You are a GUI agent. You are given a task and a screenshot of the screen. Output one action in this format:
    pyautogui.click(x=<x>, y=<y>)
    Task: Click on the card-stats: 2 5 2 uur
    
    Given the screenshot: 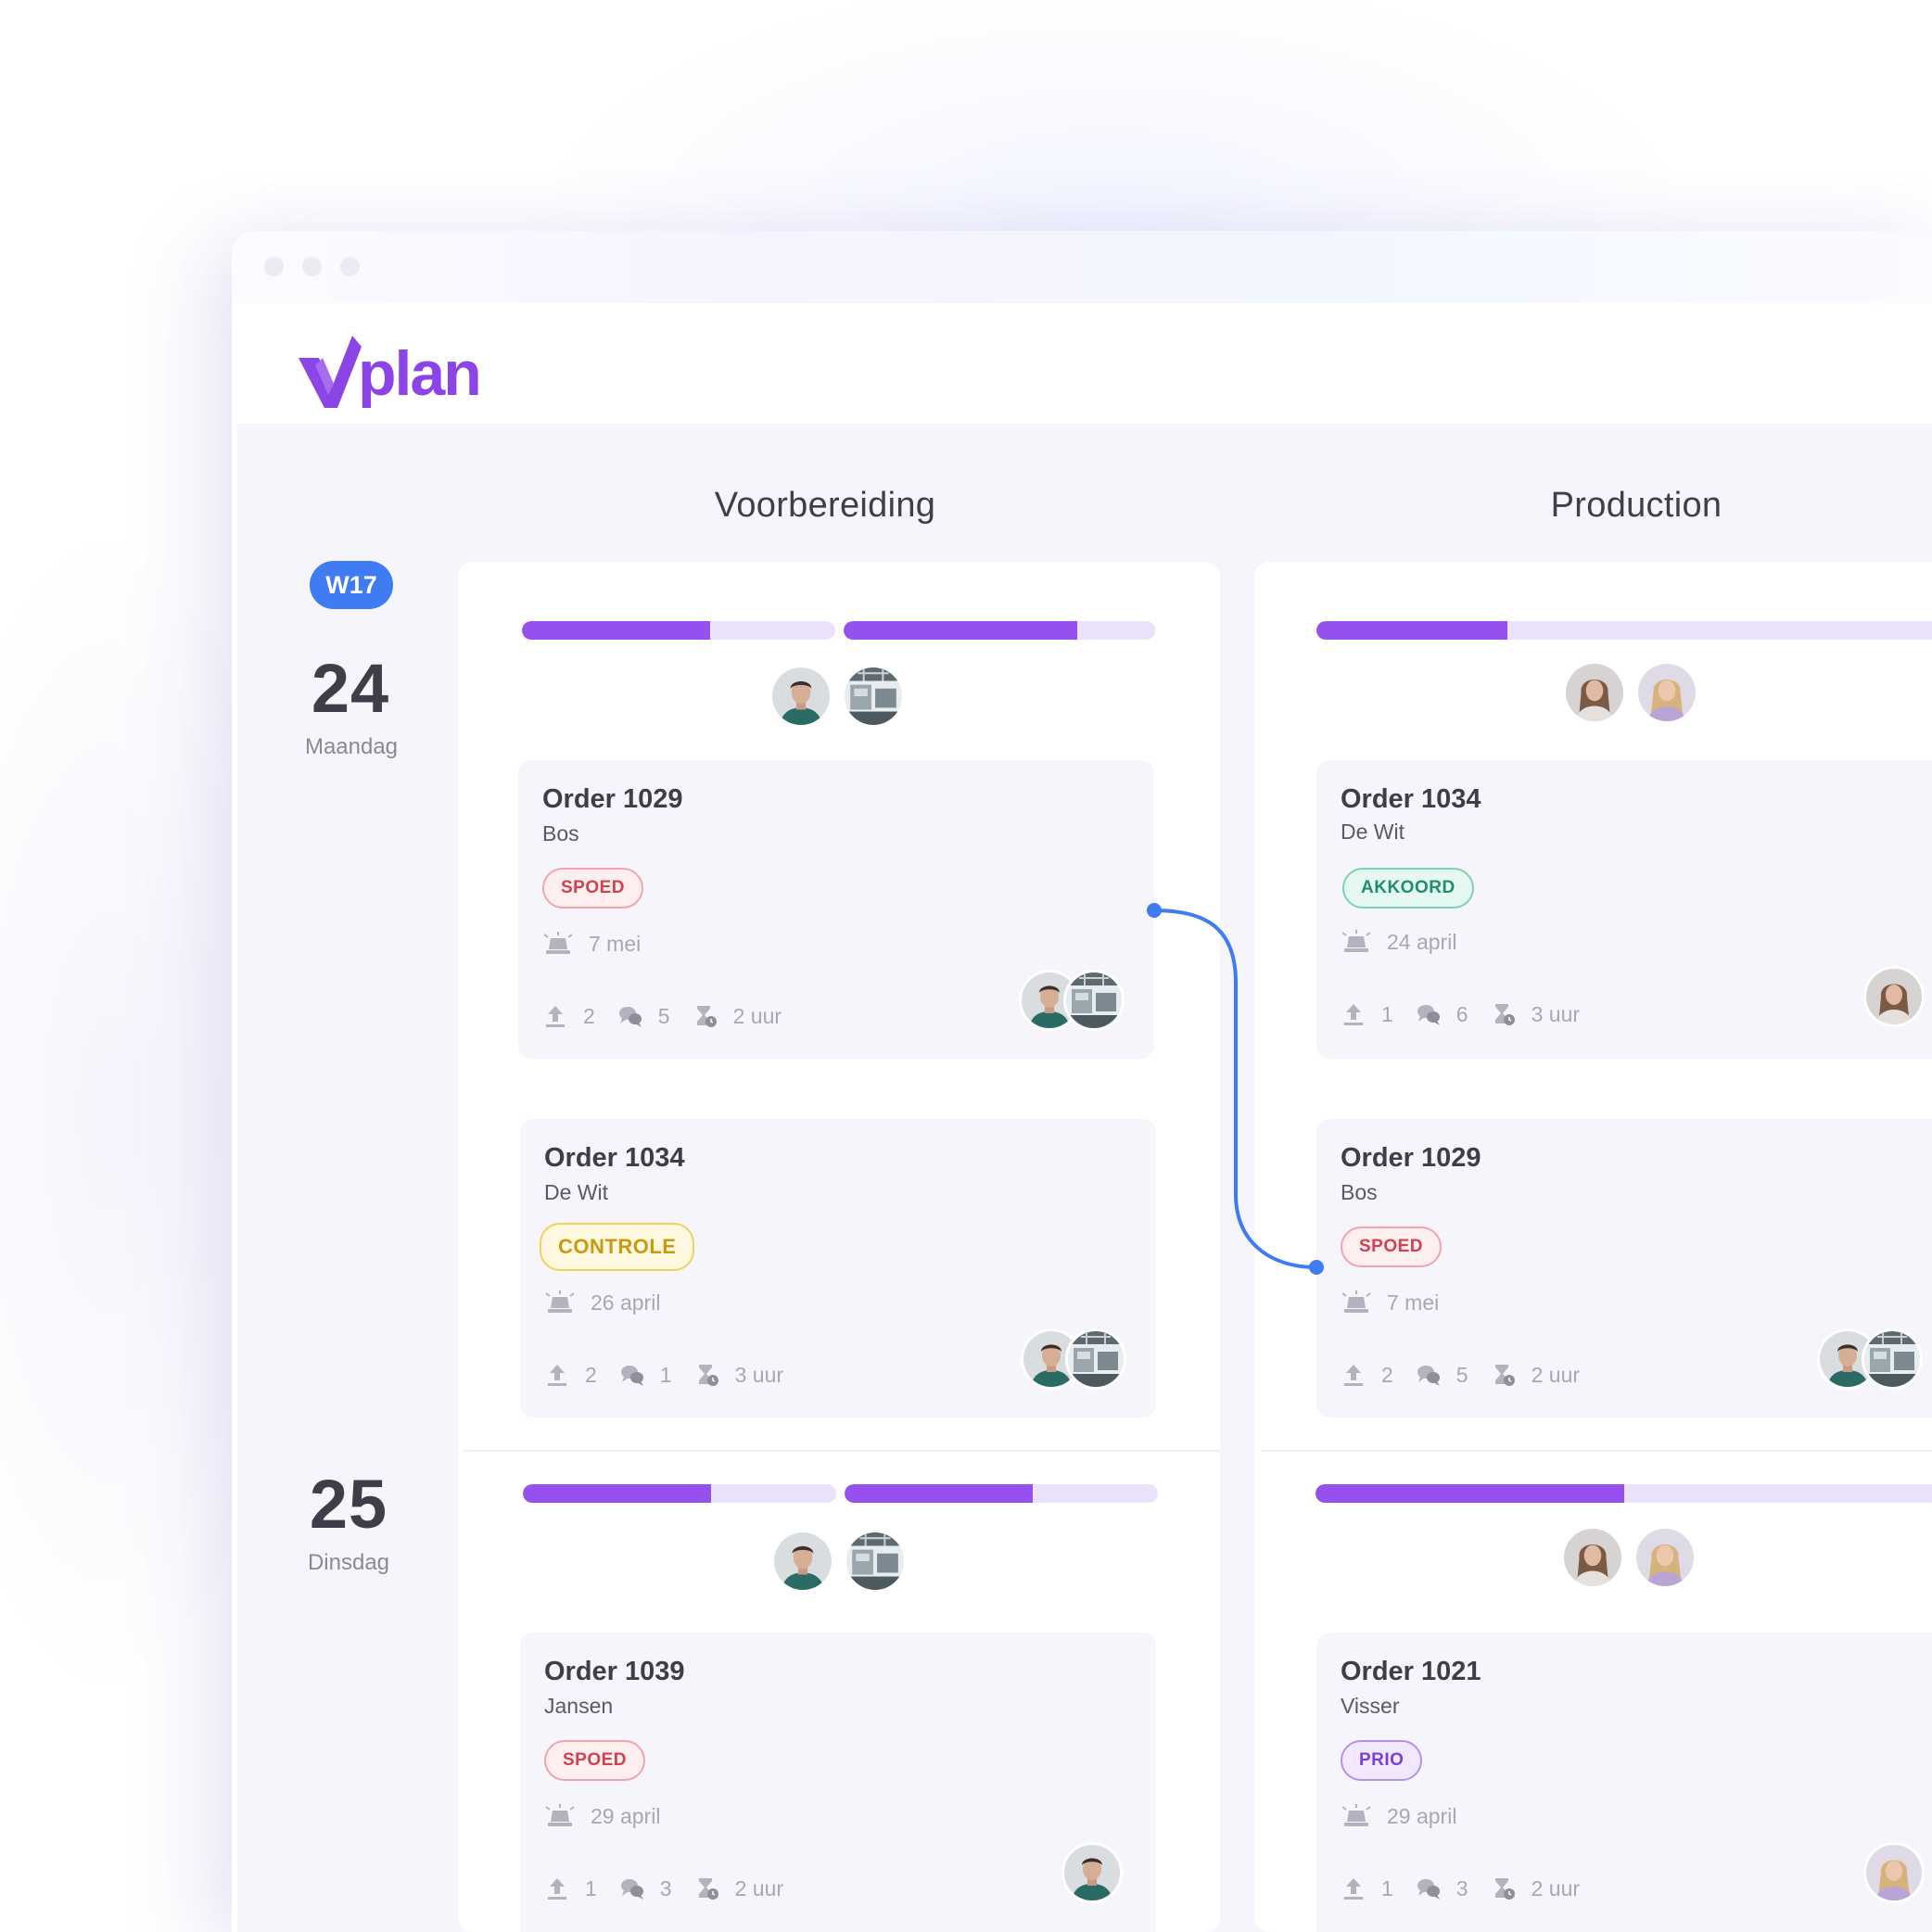 What is the action you would take?
    pyautogui.click(x=673, y=1016)
    